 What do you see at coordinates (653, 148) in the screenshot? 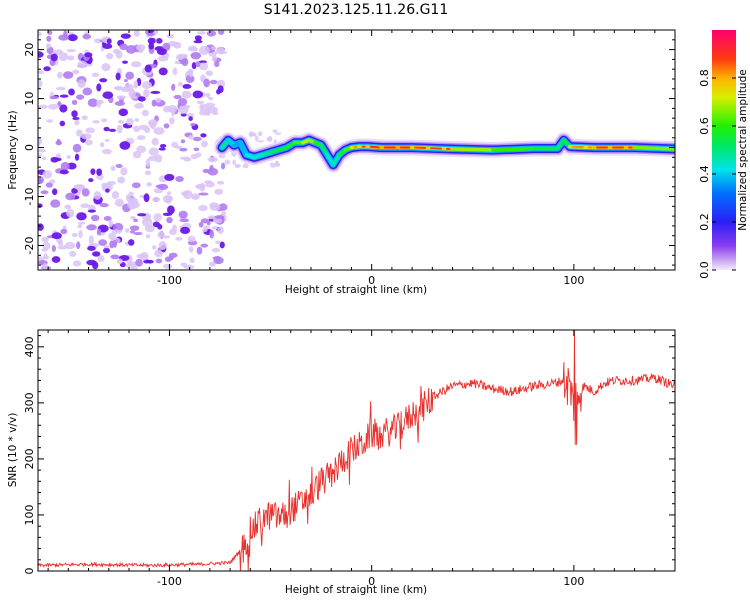
I see `trace-core-segment` at bounding box center [653, 148].